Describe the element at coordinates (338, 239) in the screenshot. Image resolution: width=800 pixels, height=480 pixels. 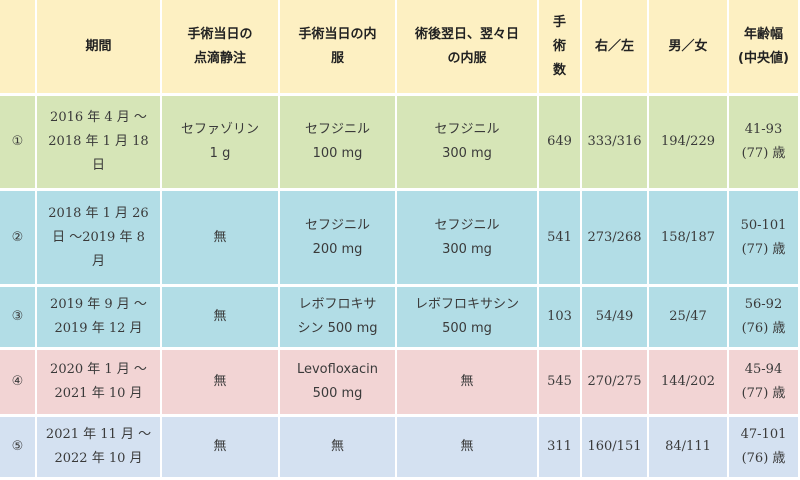
I see `row-day-oral: セフジニル 200 mg` at that location.